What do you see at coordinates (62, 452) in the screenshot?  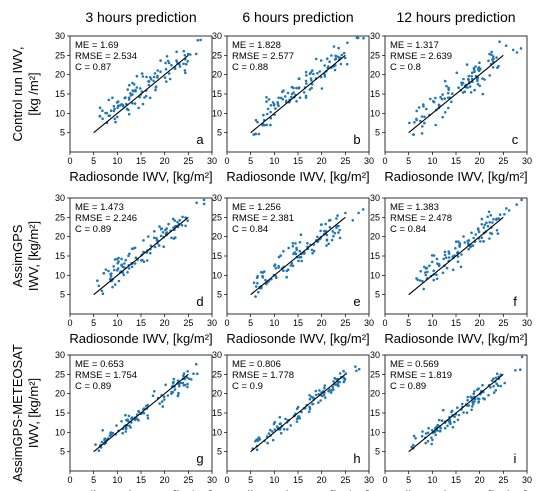 I see `y-tick-label: 5` at bounding box center [62, 452].